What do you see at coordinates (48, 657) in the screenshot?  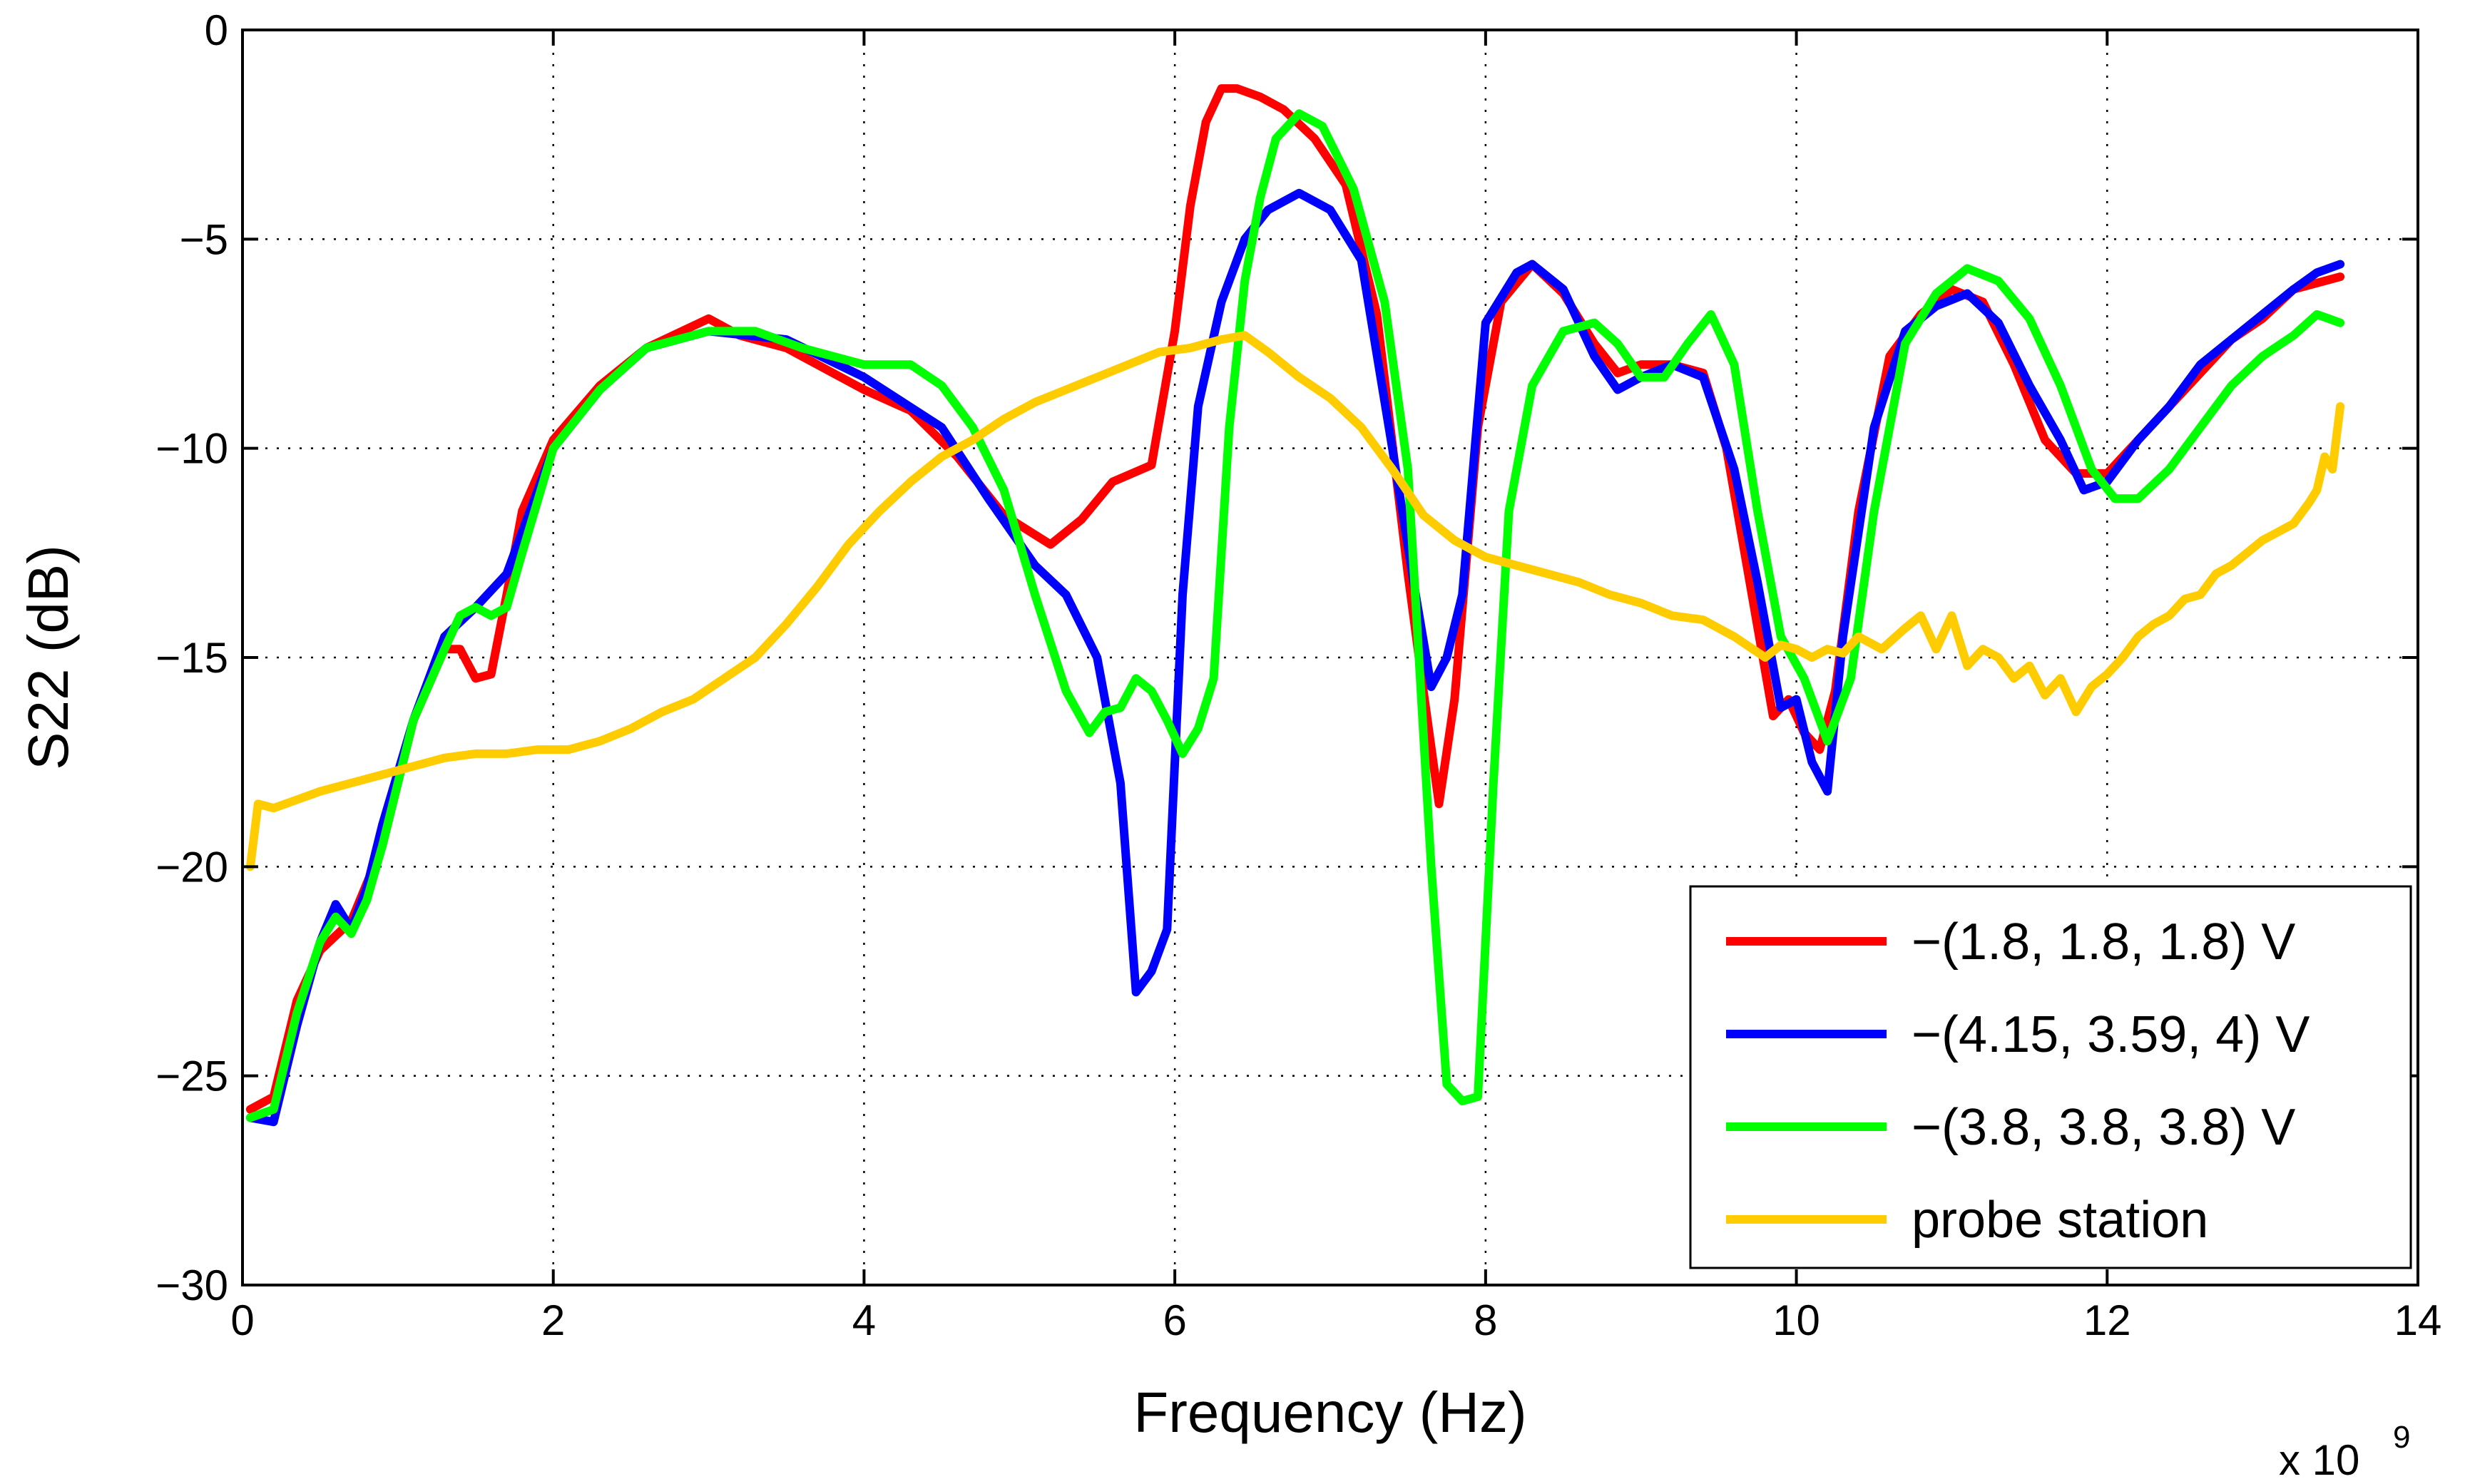 I see `y-axis-label: S22 (dB)` at bounding box center [48, 657].